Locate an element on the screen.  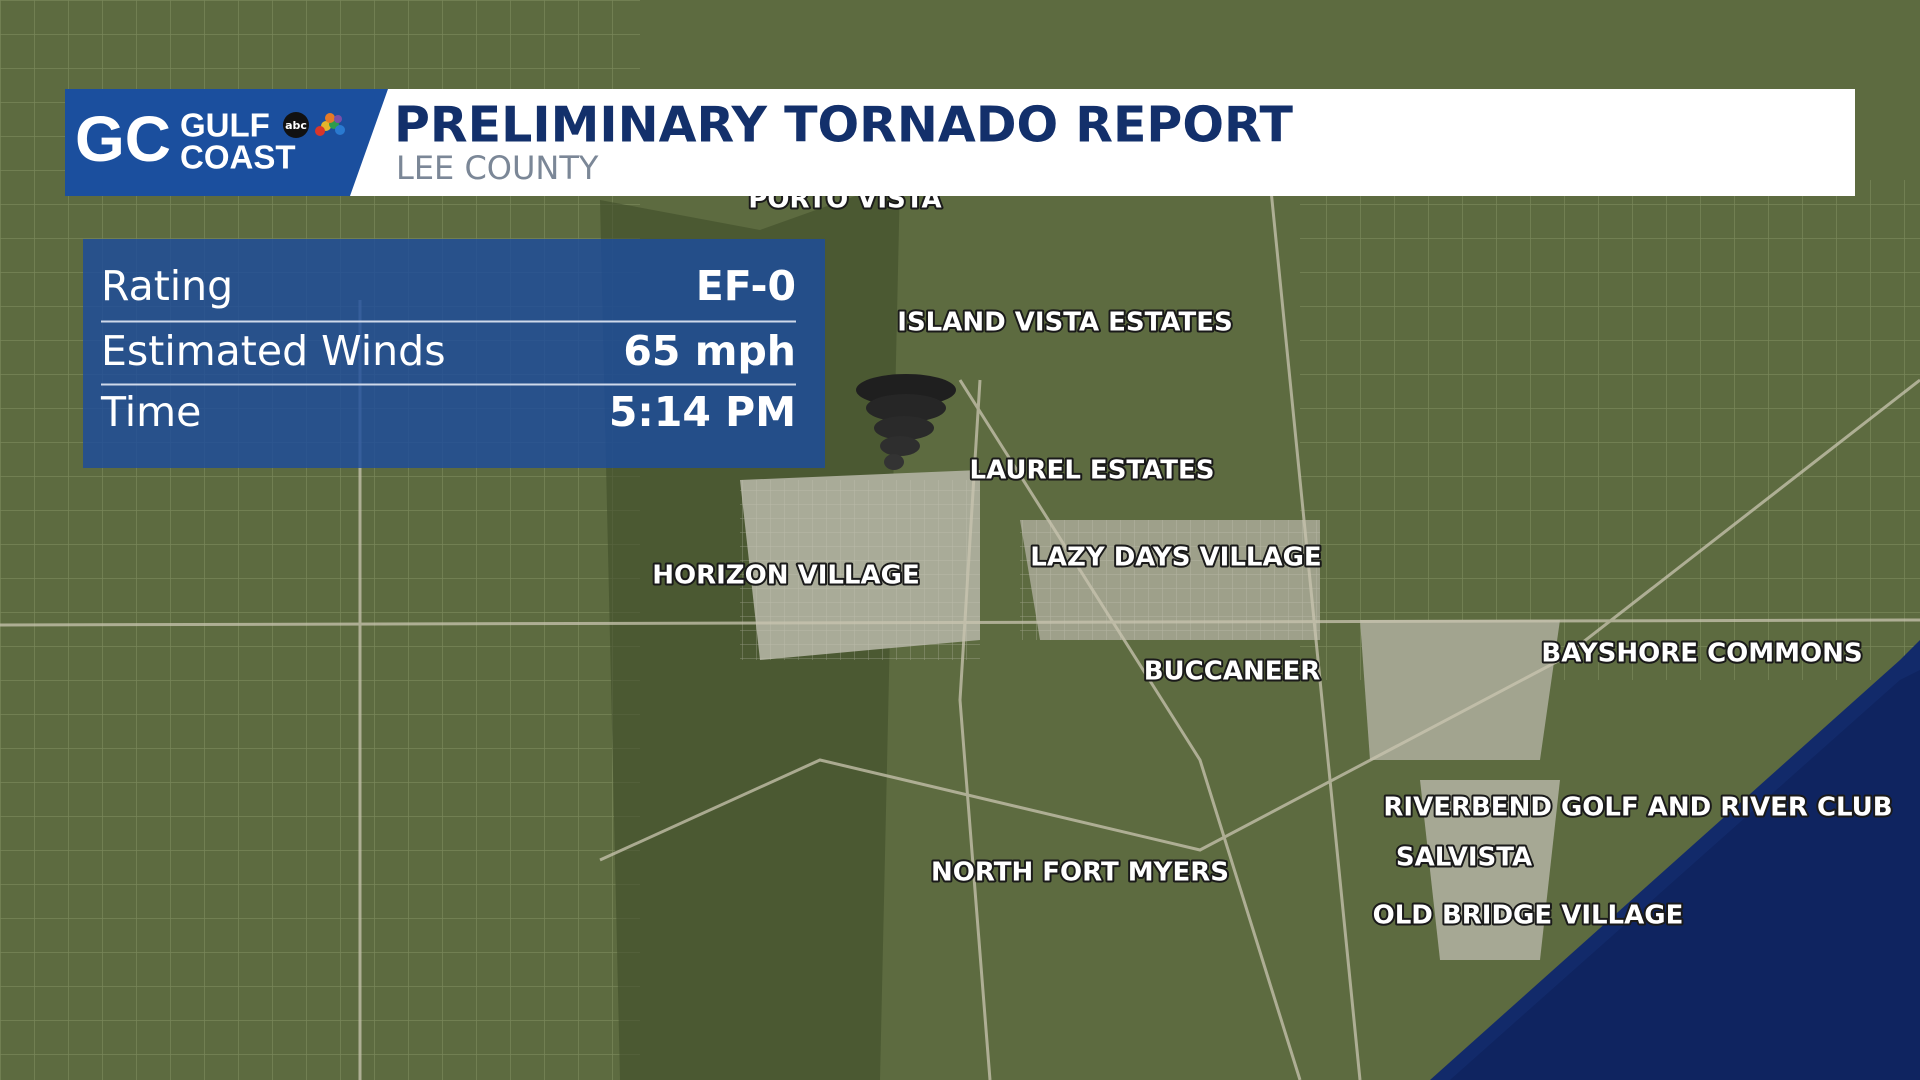
info-value: 5:14 PM is located at coordinates (702, 412).